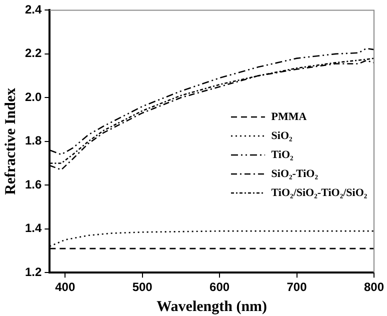 This screenshot has width=387, height=316. What do you see at coordinates (33, 9) in the screenshot?
I see `y-tick-label: 2.4` at bounding box center [33, 9].